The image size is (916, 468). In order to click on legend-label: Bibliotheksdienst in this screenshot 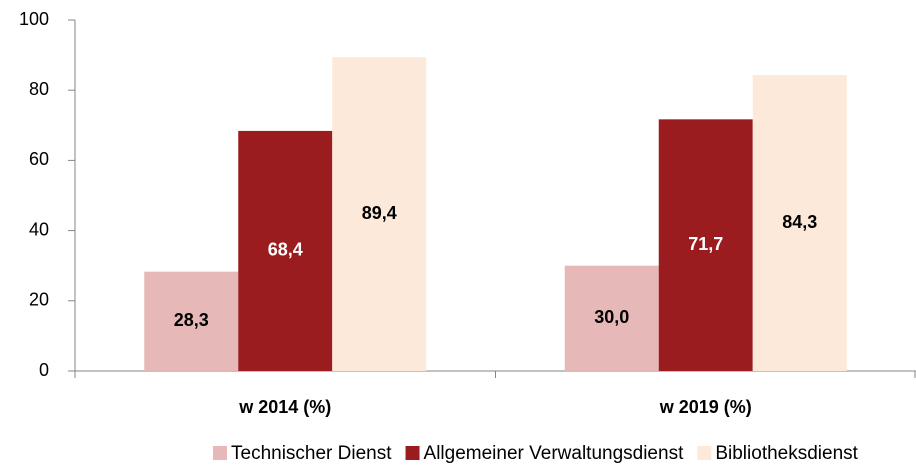, I will do `click(786, 453)`.